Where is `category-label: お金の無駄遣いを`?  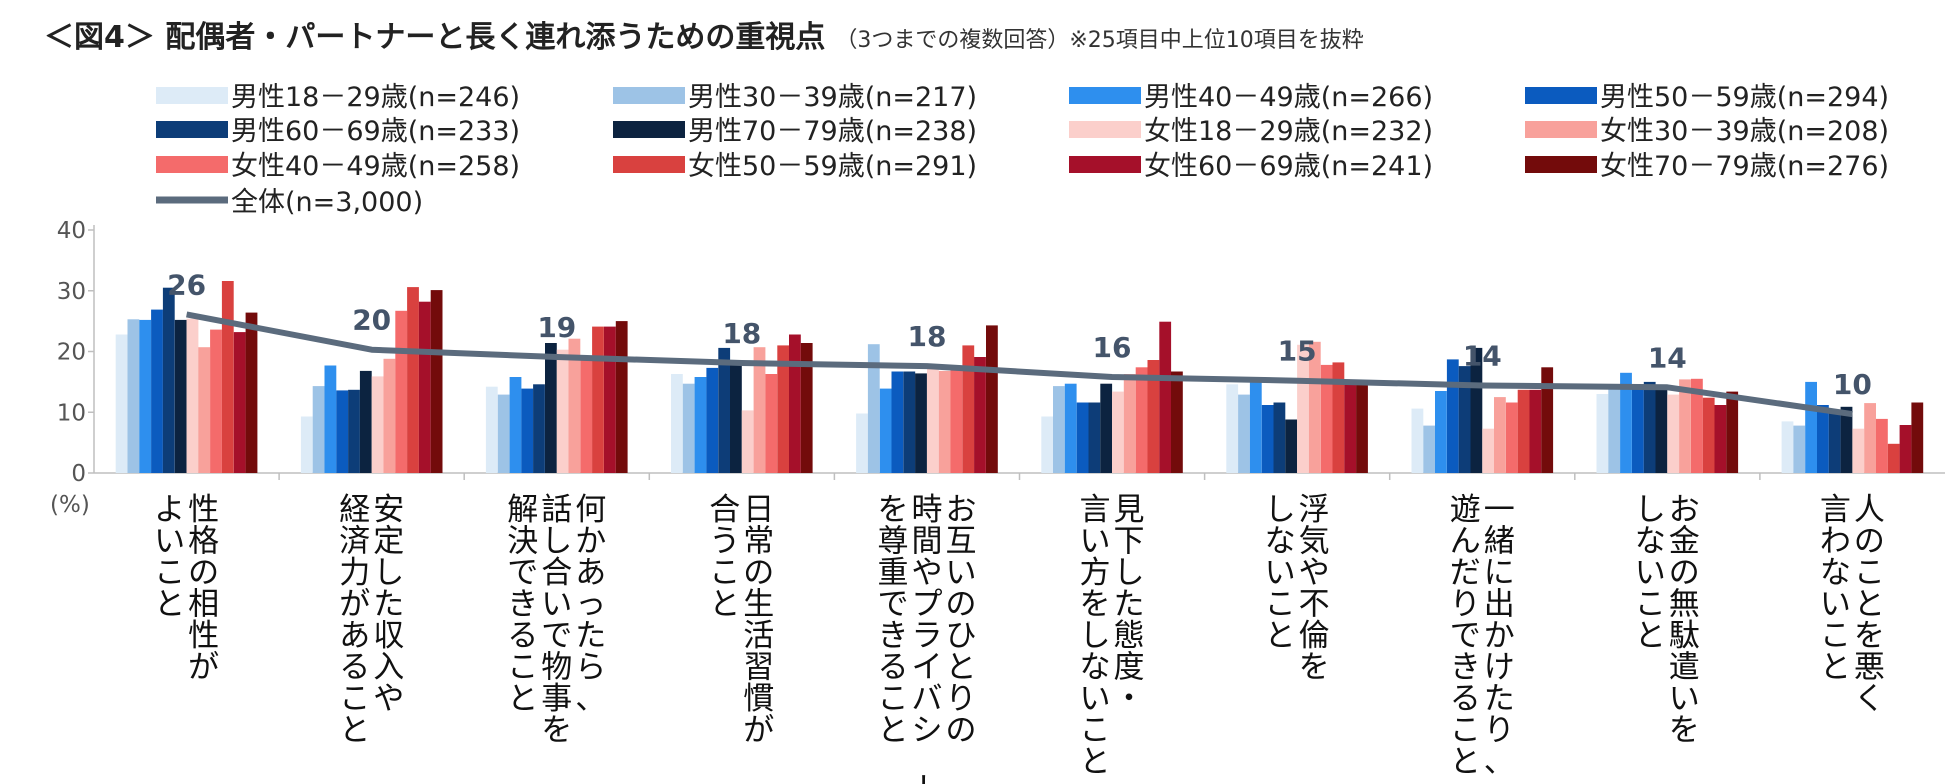
category-label: お金の無駄遣いを is located at coordinates (1684, 620).